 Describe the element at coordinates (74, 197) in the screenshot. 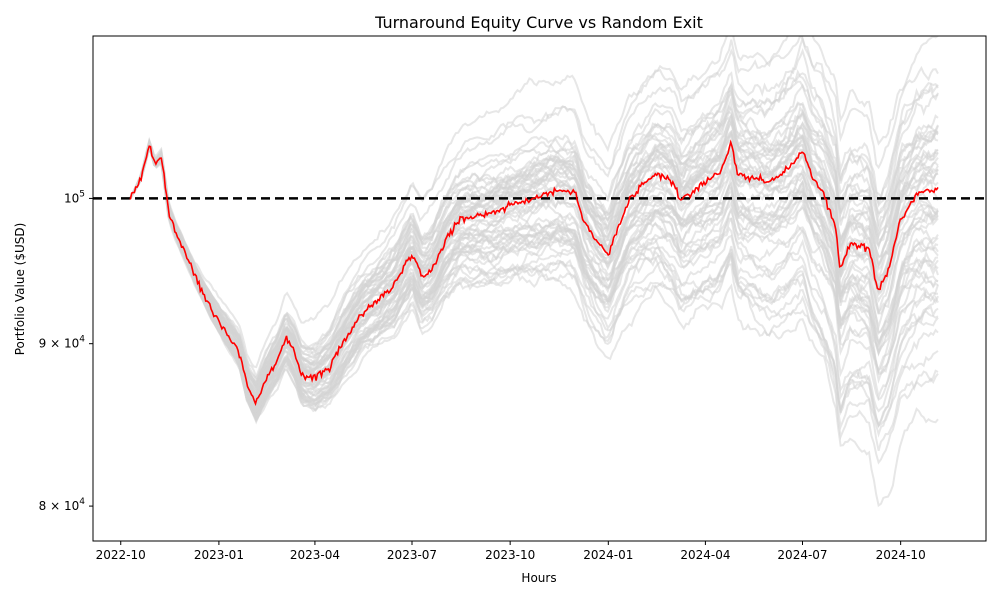

I see `y-tick-label: 105` at that location.